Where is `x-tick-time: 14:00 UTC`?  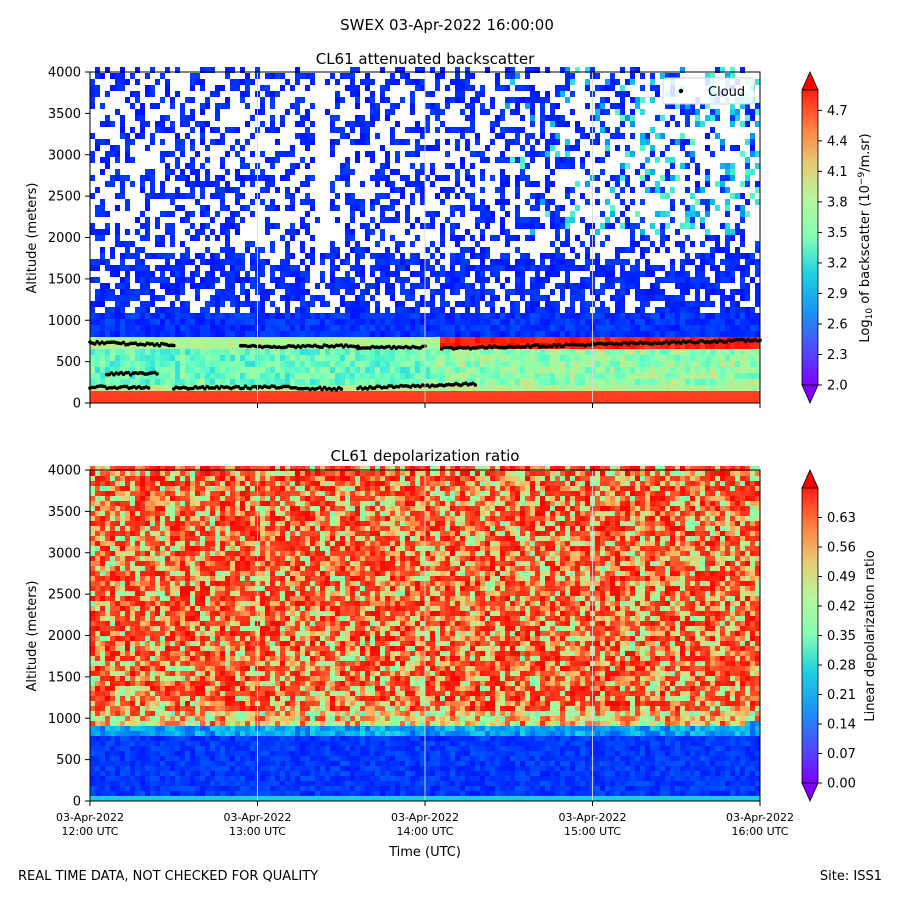
x-tick-time: 14:00 UTC is located at coordinates (424, 831).